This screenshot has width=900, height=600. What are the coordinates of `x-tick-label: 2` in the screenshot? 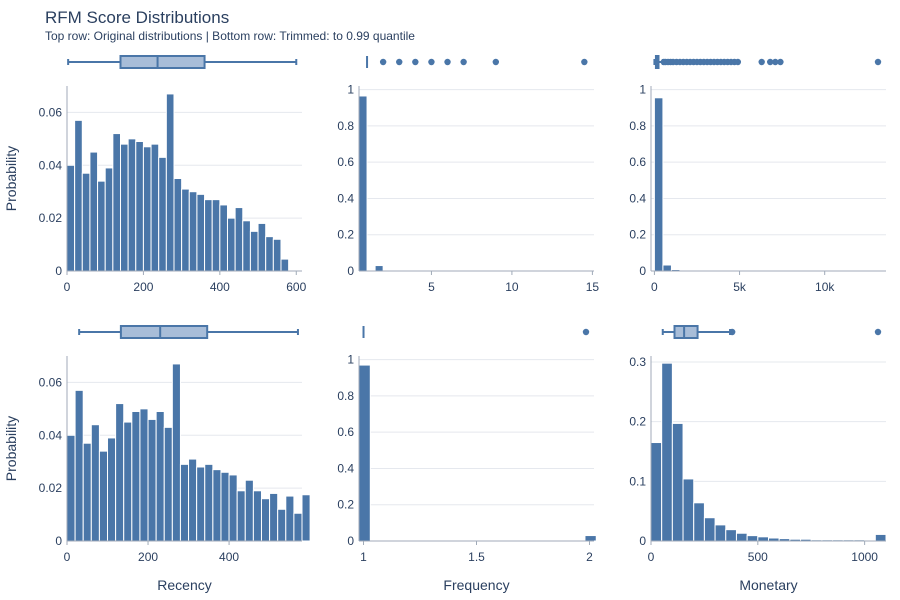 It's located at (589, 557).